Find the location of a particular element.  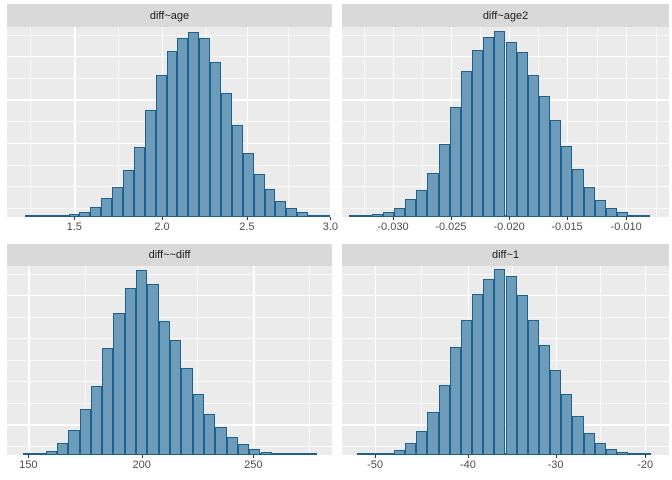

axis-tick-label: -0.030 is located at coordinates (393, 227).